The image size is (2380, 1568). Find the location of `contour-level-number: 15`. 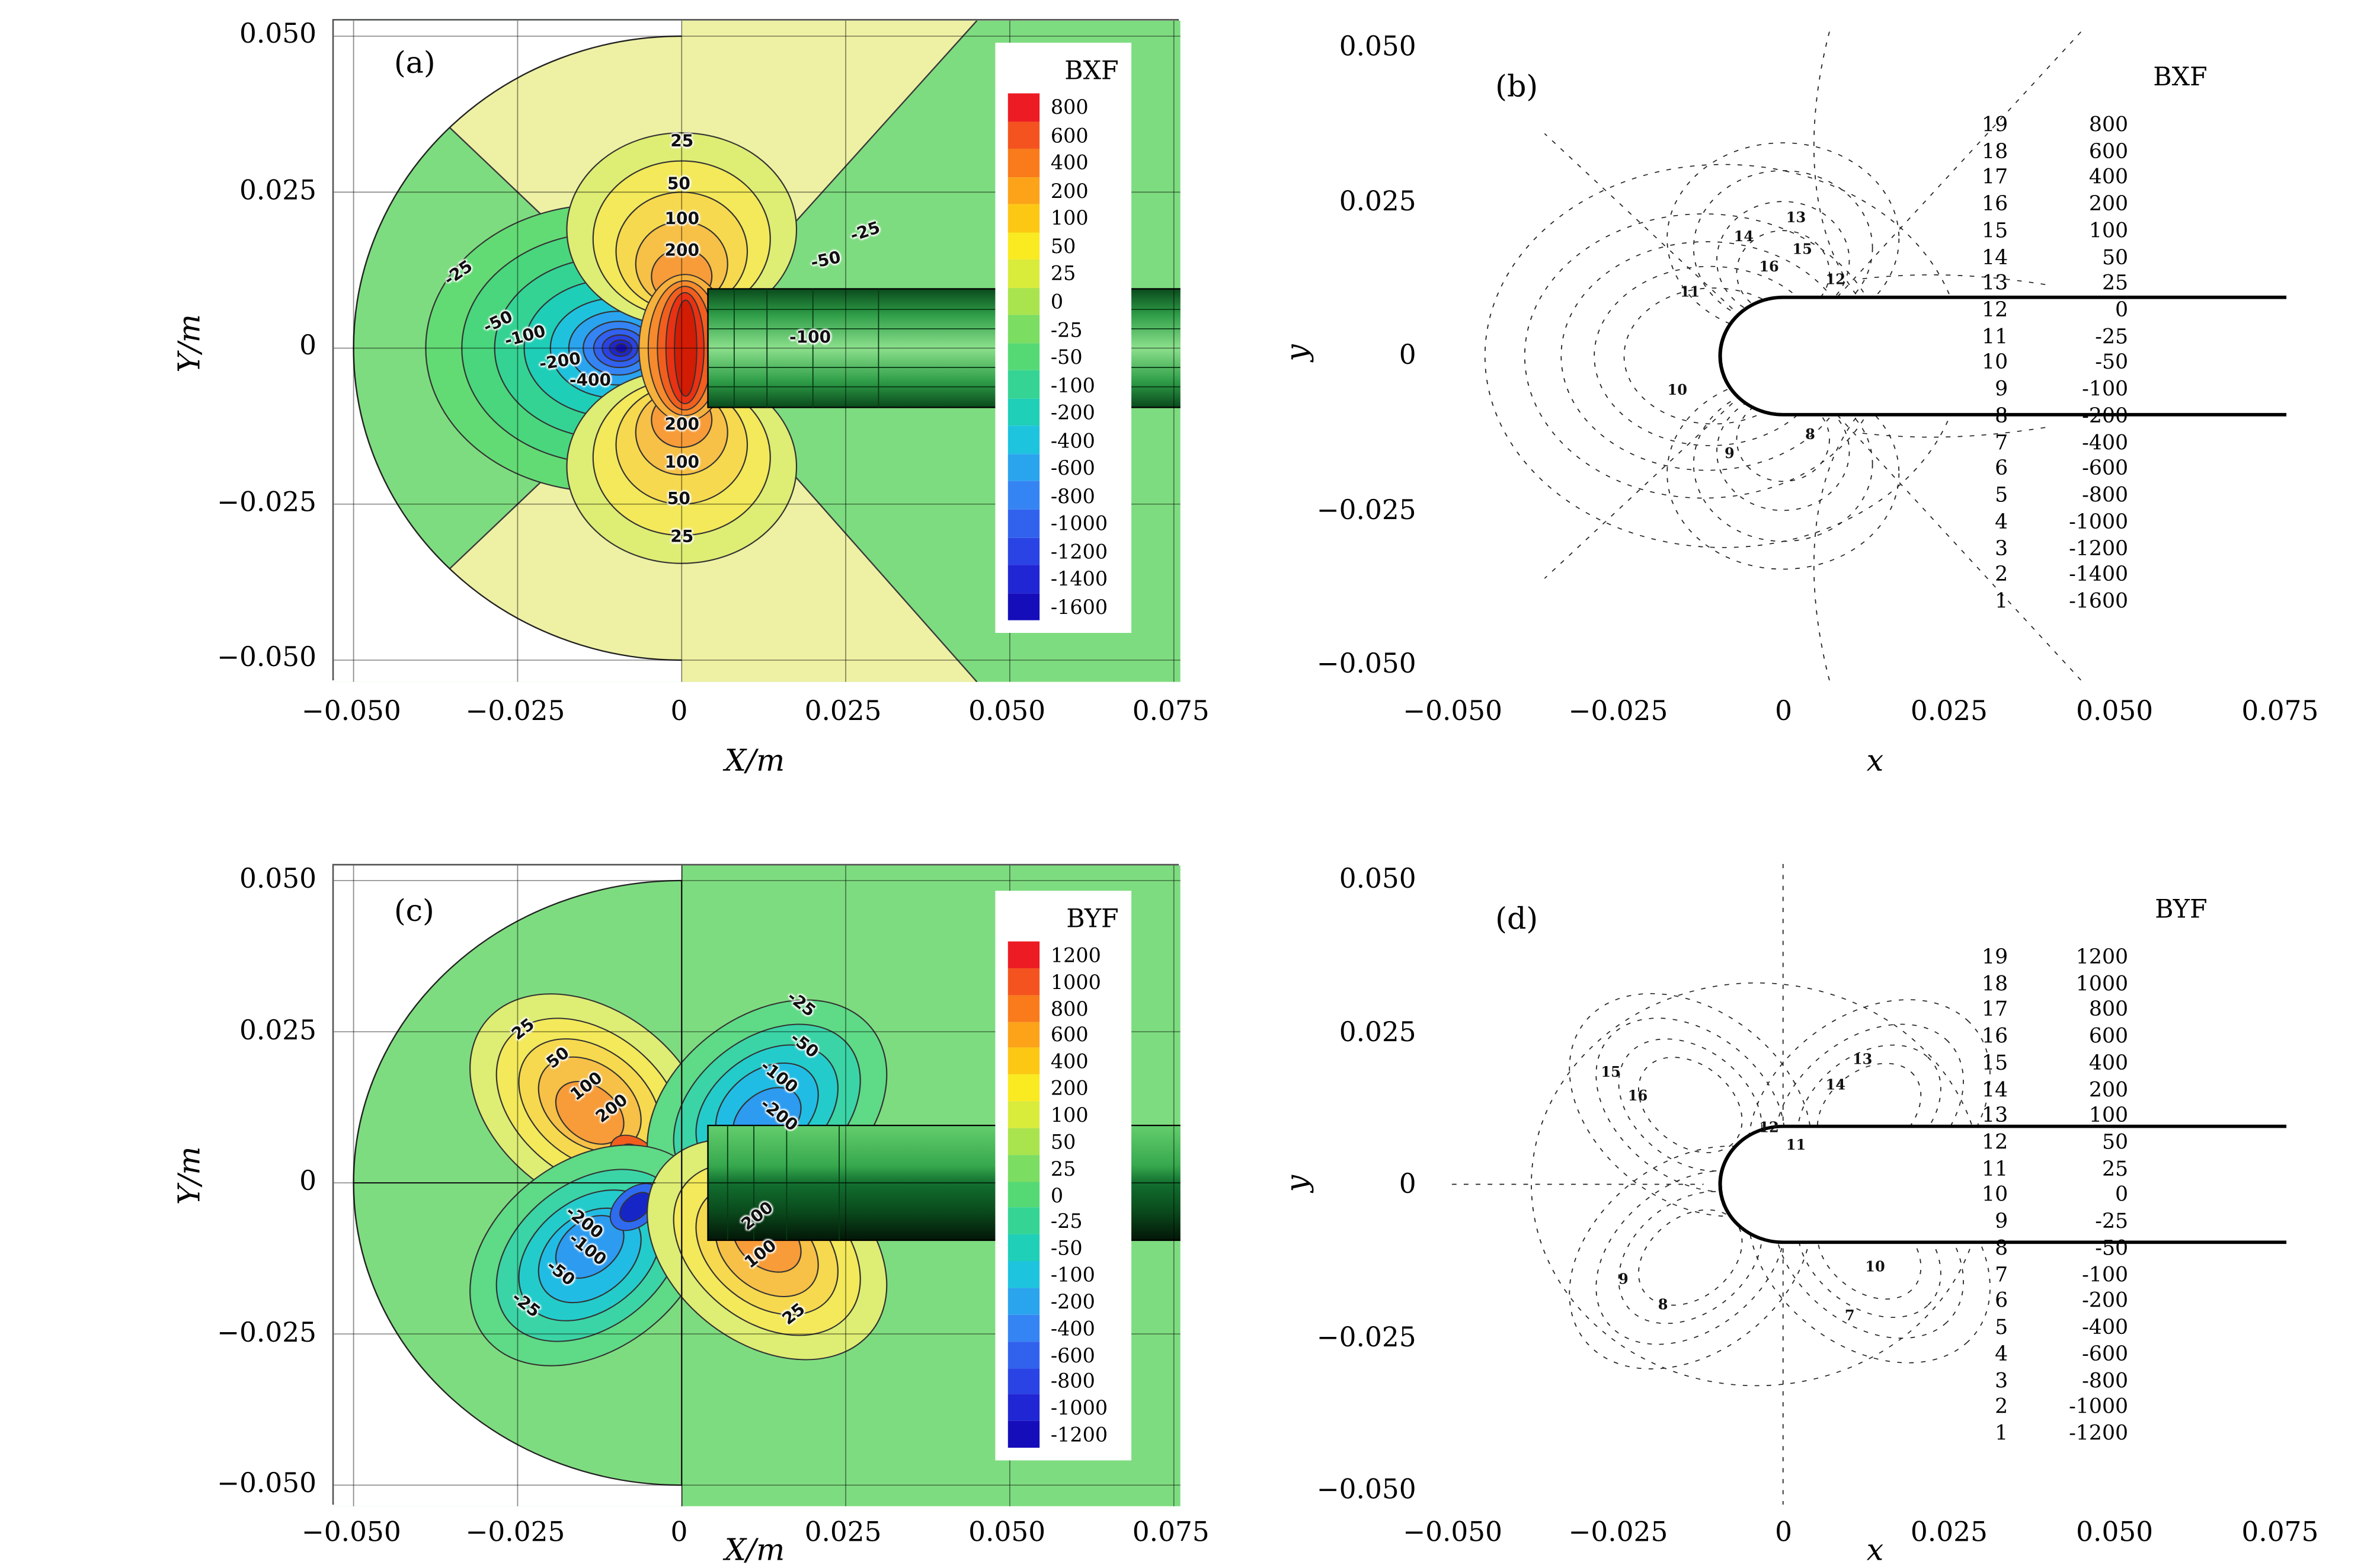

contour-level-number: 15 is located at coordinates (1611, 1073).